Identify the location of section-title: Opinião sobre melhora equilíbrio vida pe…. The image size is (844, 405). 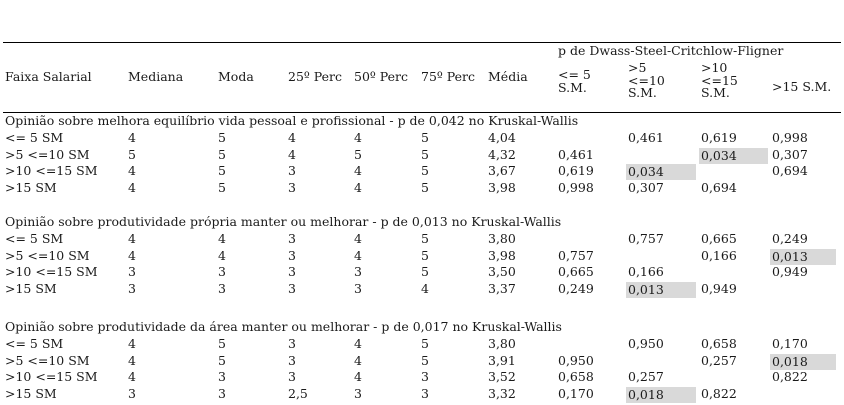
(292, 120).